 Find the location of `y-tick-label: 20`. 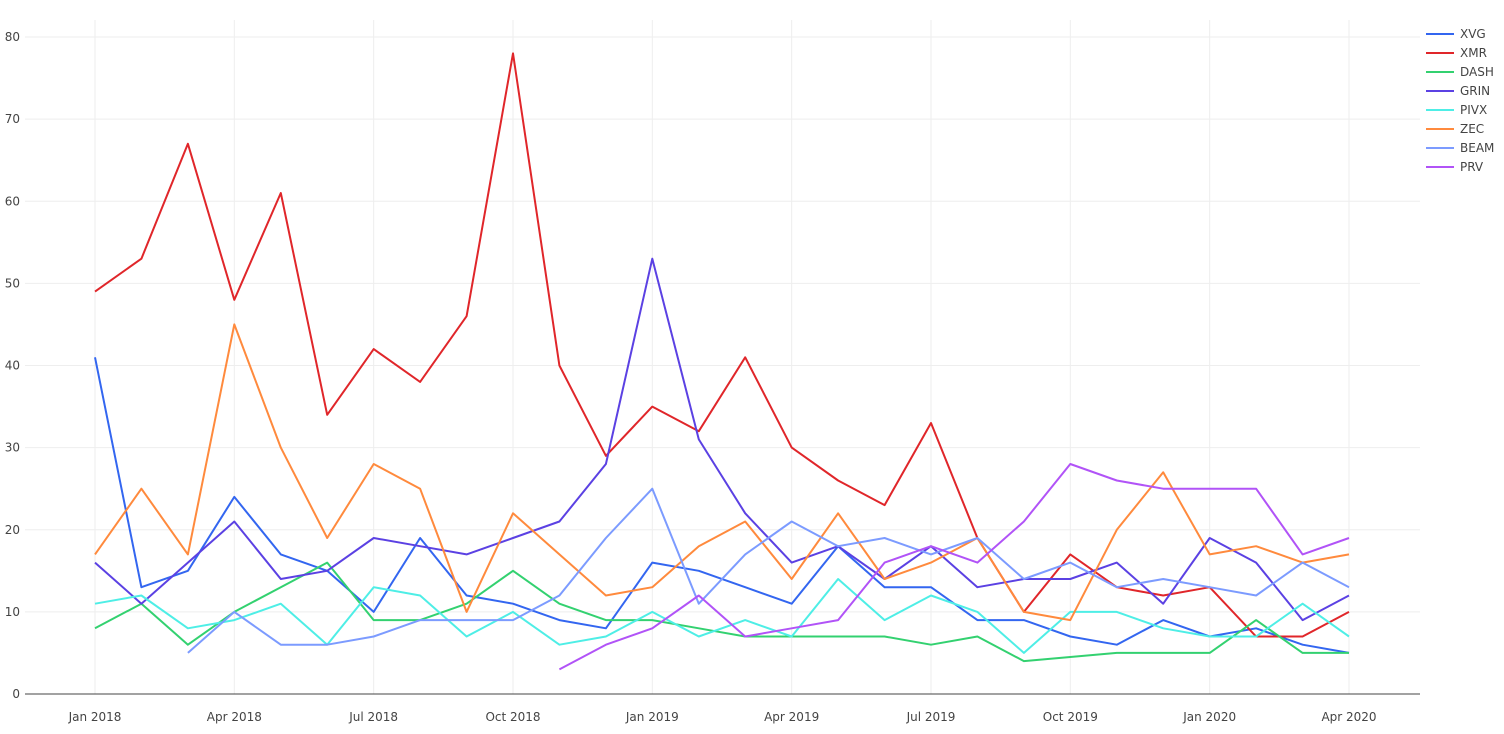

y-tick-label: 20 is located at coordinates (12, 530).